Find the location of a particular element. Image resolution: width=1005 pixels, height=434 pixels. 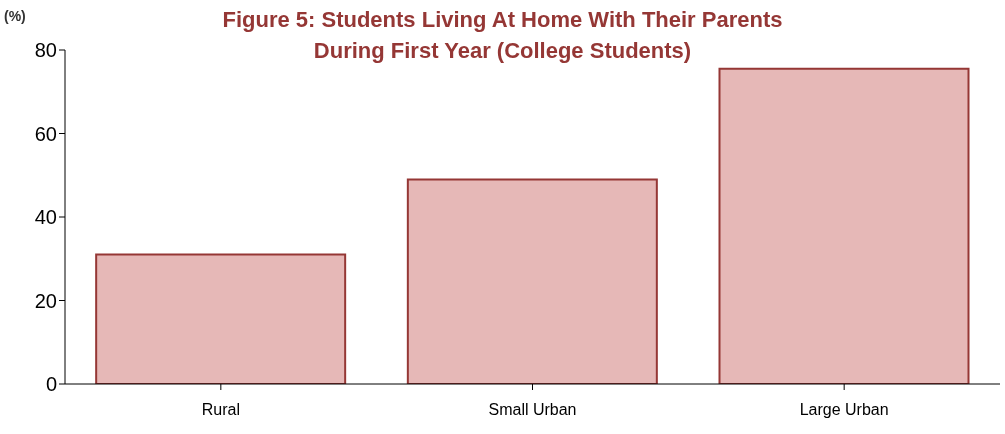

x-tick-label: Small Urban is located at coordinates (532, 410).